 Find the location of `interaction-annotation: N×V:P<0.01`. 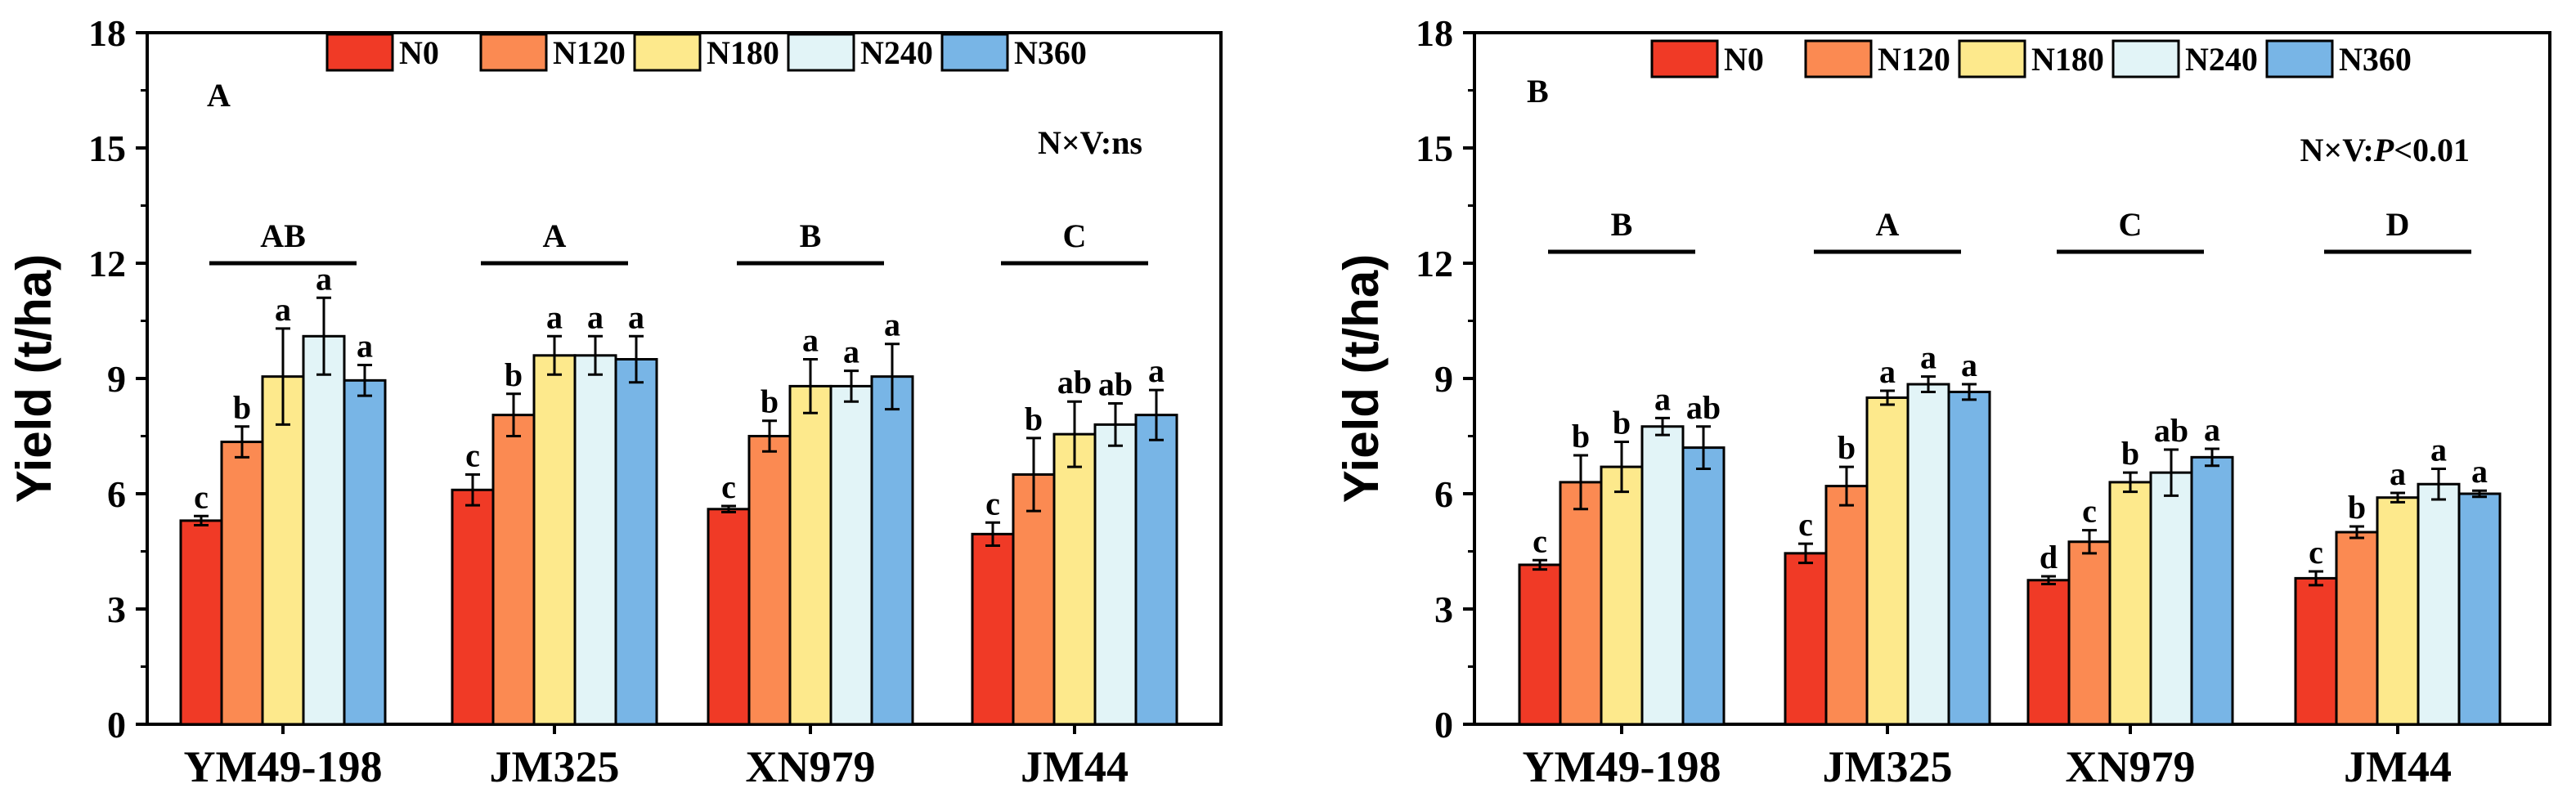

interaction-annotation: N×V:P<0.01 is located at coordinates (2385, 150).